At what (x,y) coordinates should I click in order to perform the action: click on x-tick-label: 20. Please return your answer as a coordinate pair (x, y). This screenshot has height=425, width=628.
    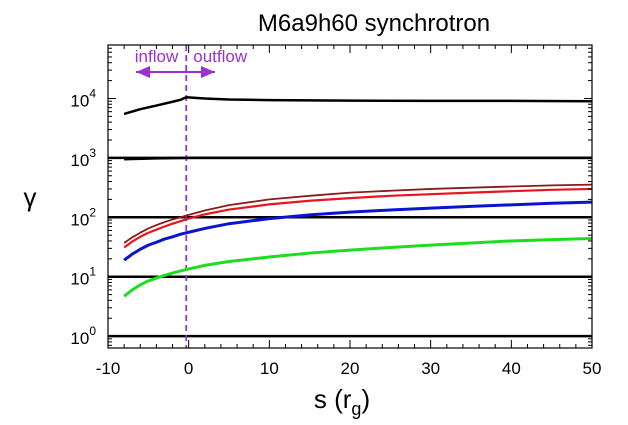
    Looking at the image, I should click on (350, 368).